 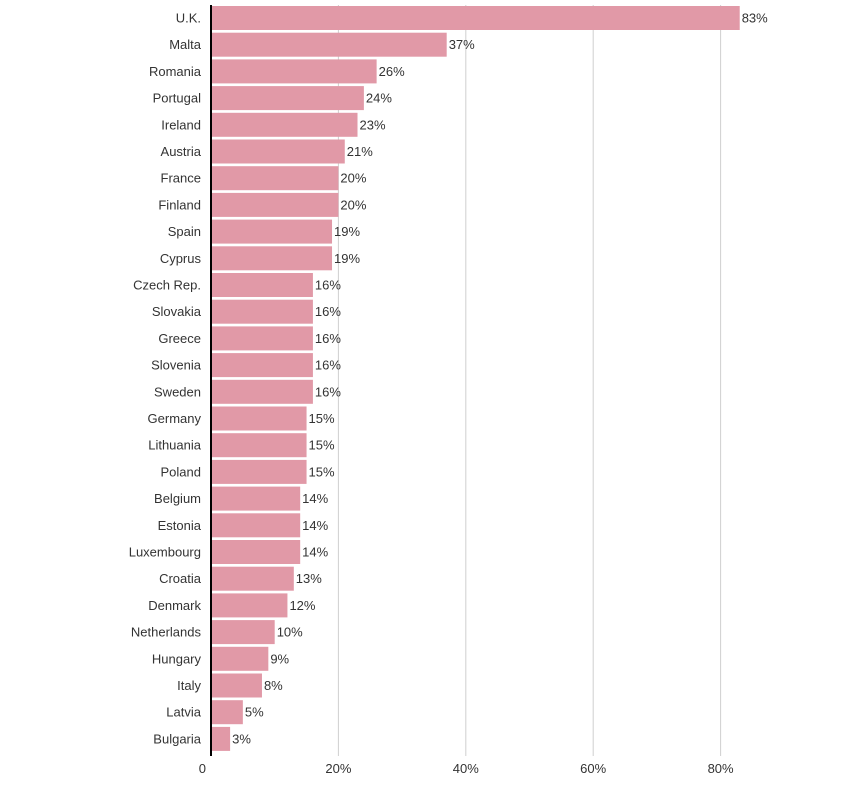 I want to click on x-tick-label: 20%, so click(x=338, y=768).